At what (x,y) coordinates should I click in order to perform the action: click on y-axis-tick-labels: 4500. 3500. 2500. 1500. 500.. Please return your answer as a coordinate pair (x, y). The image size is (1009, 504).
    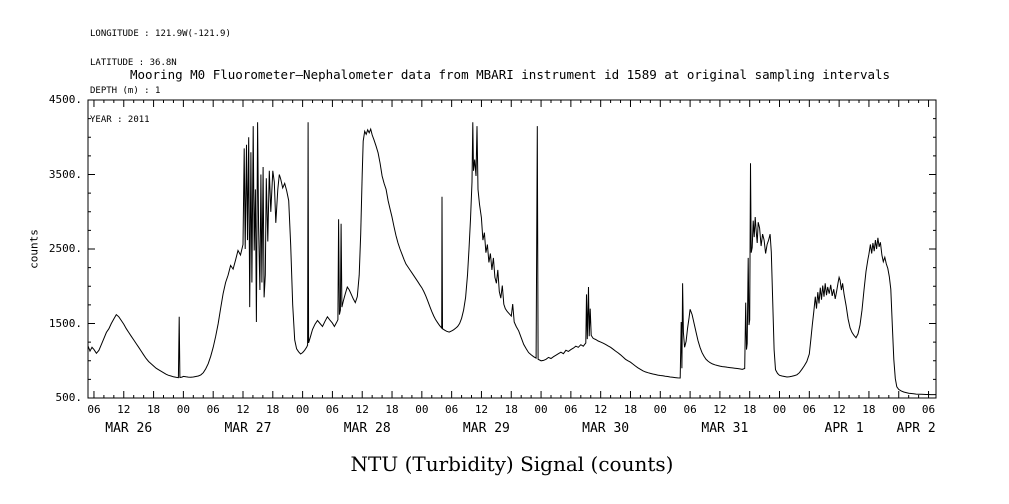
    Looking at the image, I should click on (55, 252).